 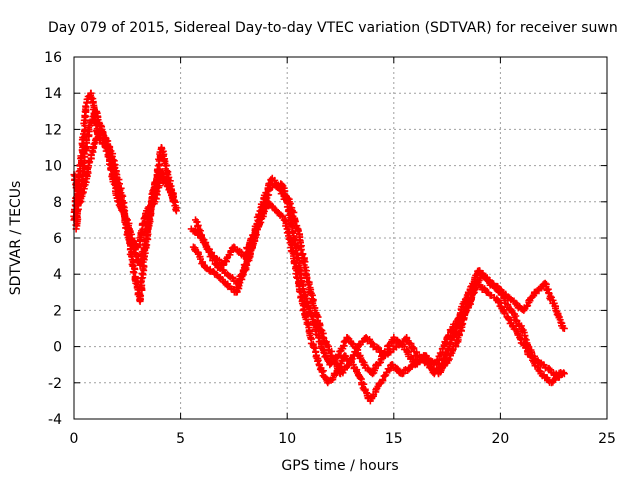 What do you see at coordinates (180, 439) in the screenshot?
I see `x-tick-label: 5` at bounding box center [180, 439].